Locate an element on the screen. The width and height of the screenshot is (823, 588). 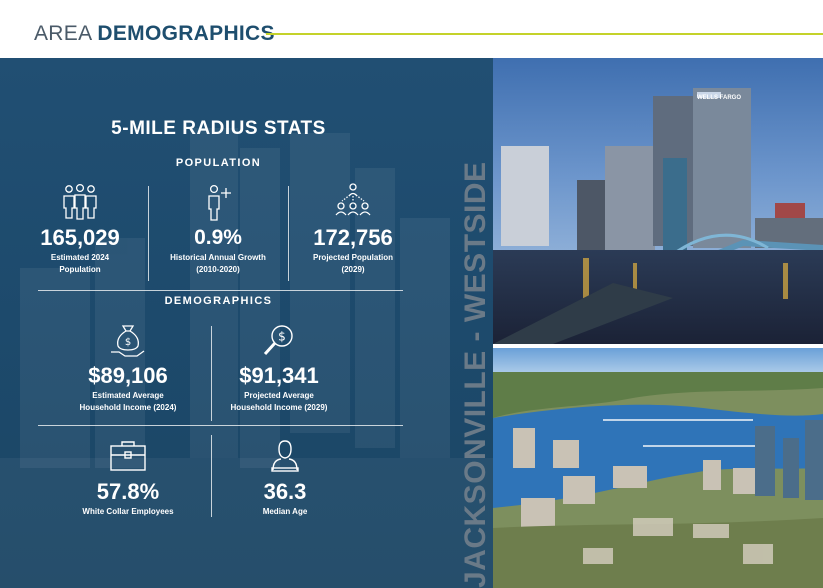
radius-stats-title: 5-MILE RADIUS STATS is located at coordinates (218, 128).